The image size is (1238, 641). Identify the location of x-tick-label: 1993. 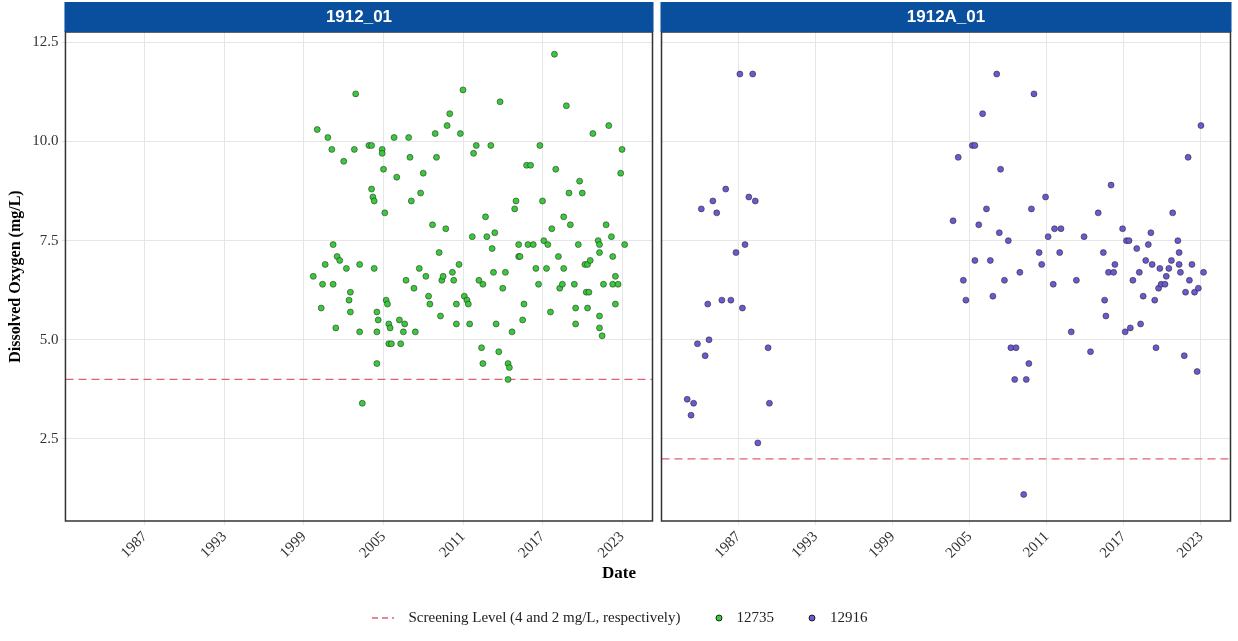
(213, 544).